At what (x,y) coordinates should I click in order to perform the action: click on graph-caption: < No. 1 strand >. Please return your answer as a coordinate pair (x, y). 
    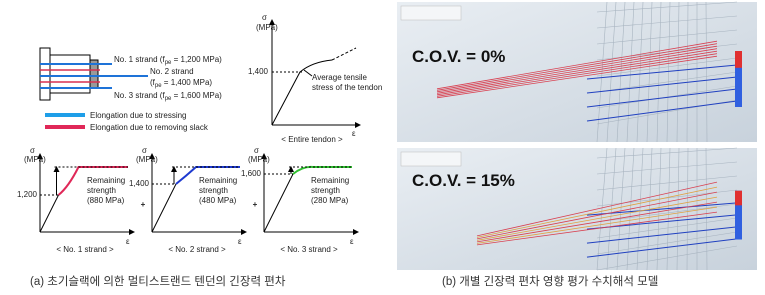
    Looking at the image, I should click on (85, 249).